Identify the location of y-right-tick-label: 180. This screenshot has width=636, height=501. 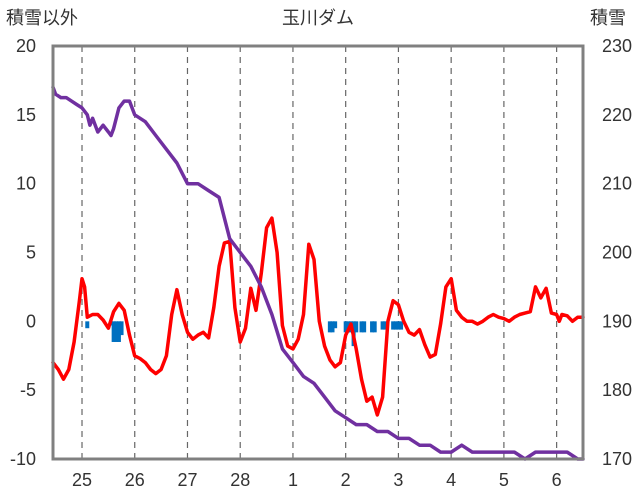
(617, 390).